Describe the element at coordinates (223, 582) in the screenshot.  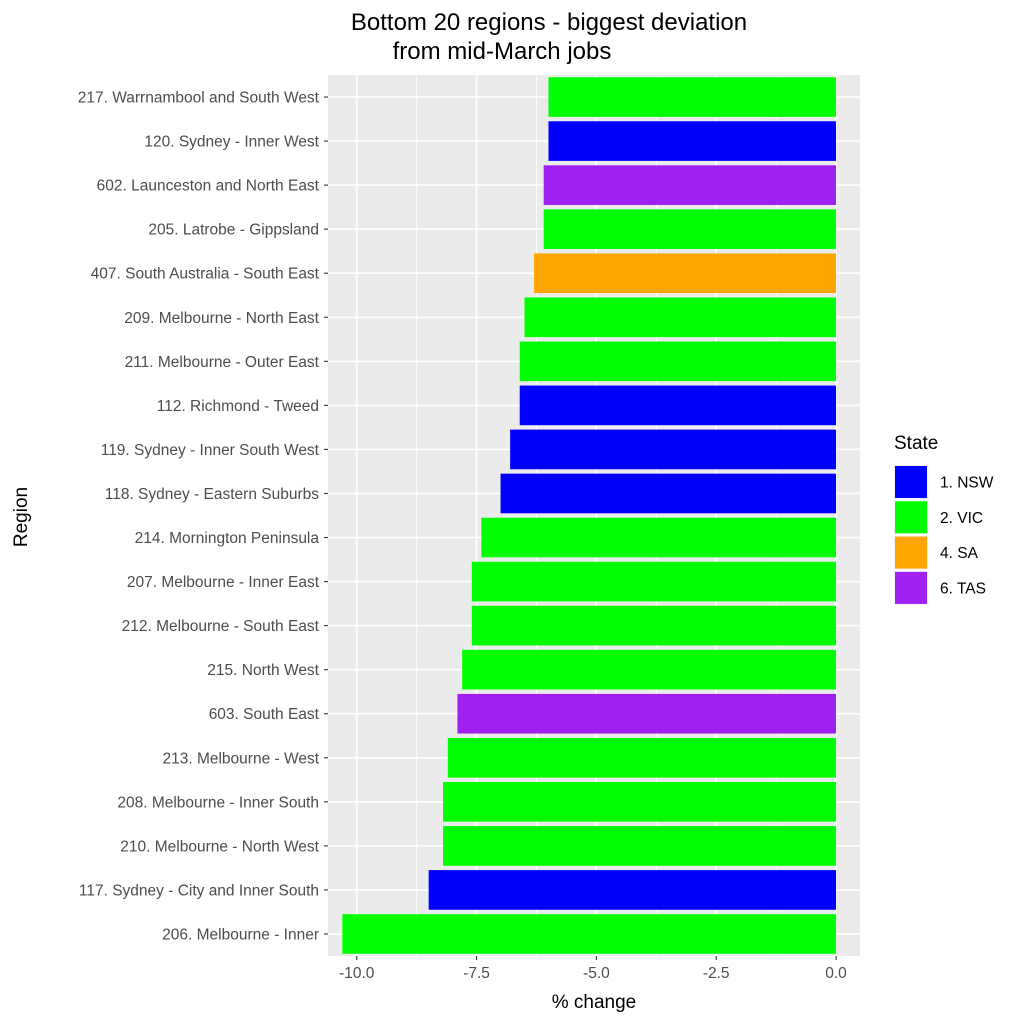
I see `y-tick-label: 207. Melbourne - Inner East` at that location.